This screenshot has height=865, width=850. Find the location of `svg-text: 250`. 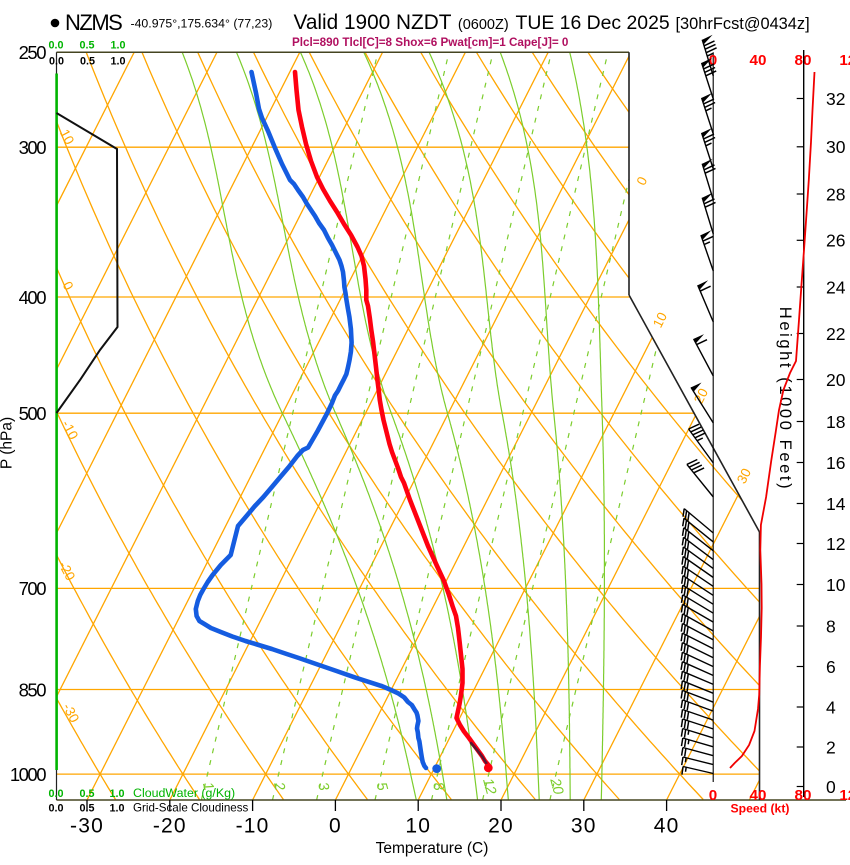

svg-text: 250 is located at coordinates (33, 52).